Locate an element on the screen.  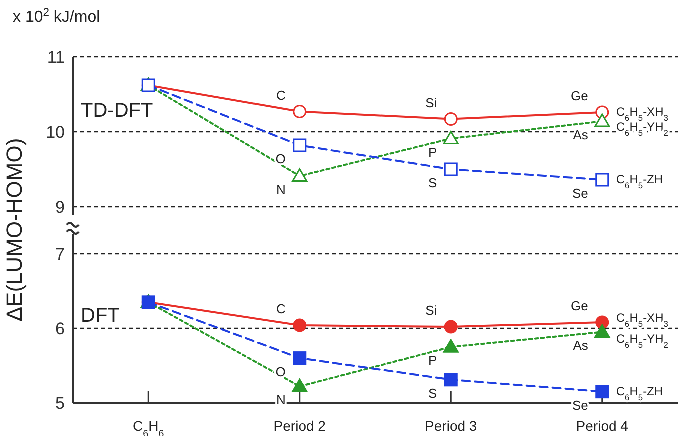
annotation: DFT is located at coordinates (100, 316).